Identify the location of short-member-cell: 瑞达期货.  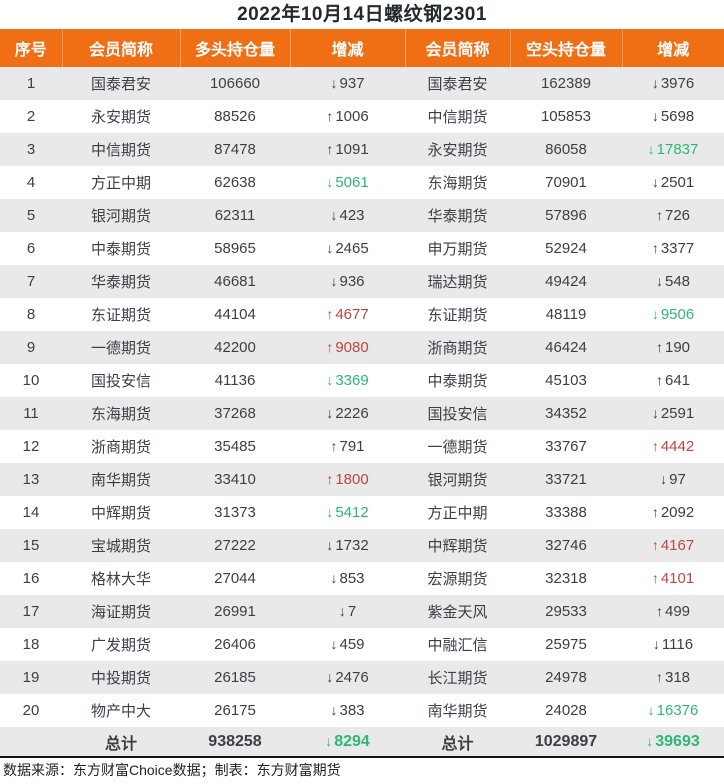
(457, 281).